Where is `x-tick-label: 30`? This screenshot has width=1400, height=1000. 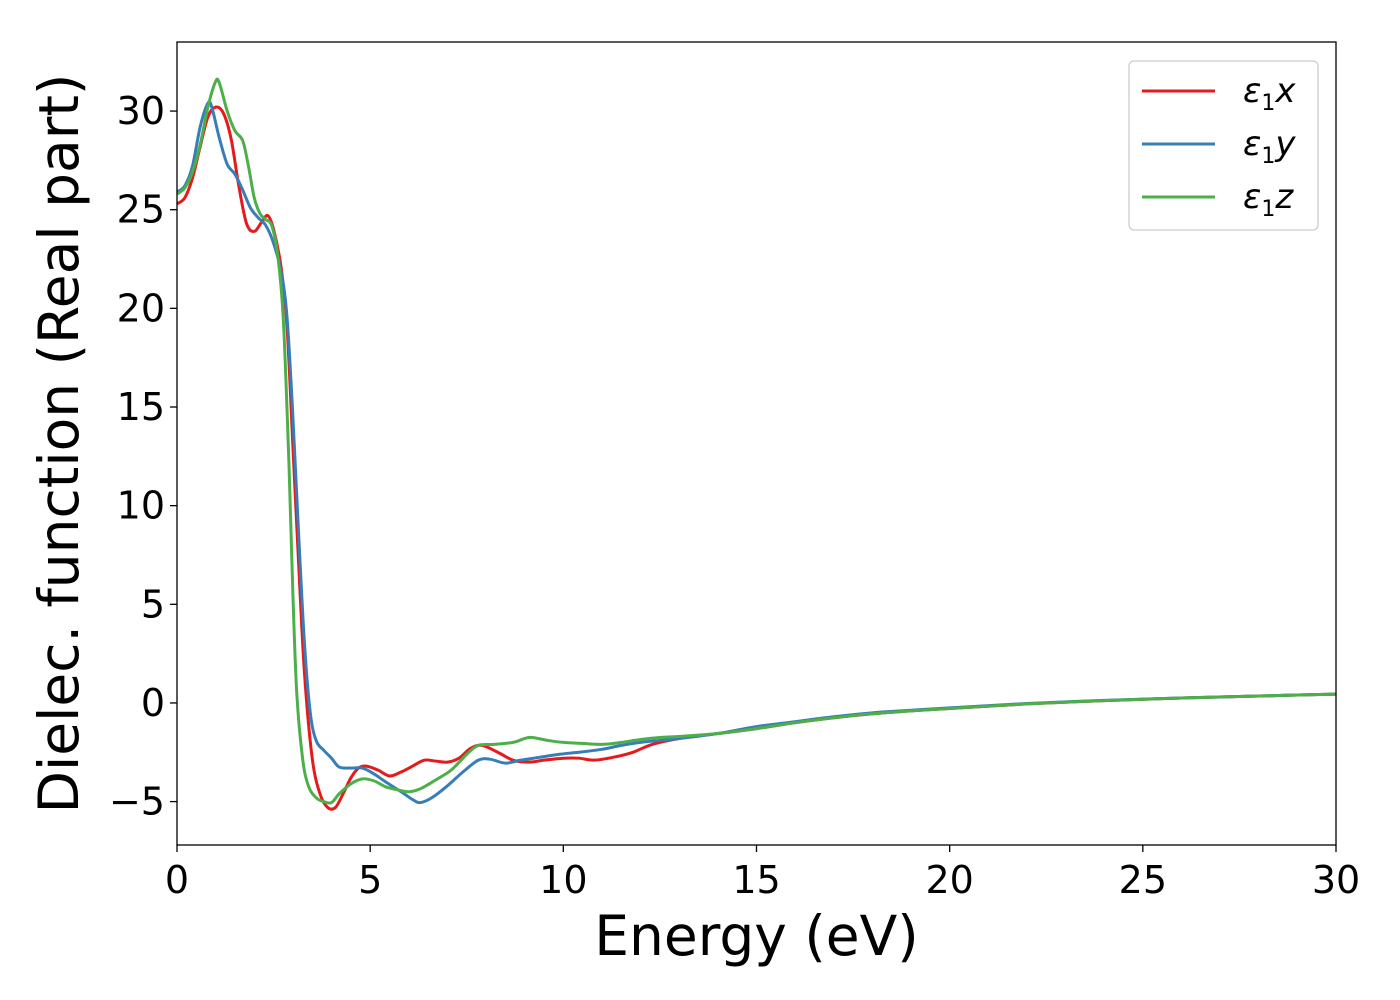
x-tick-label: 30 is located at coordinates (1336, 880).